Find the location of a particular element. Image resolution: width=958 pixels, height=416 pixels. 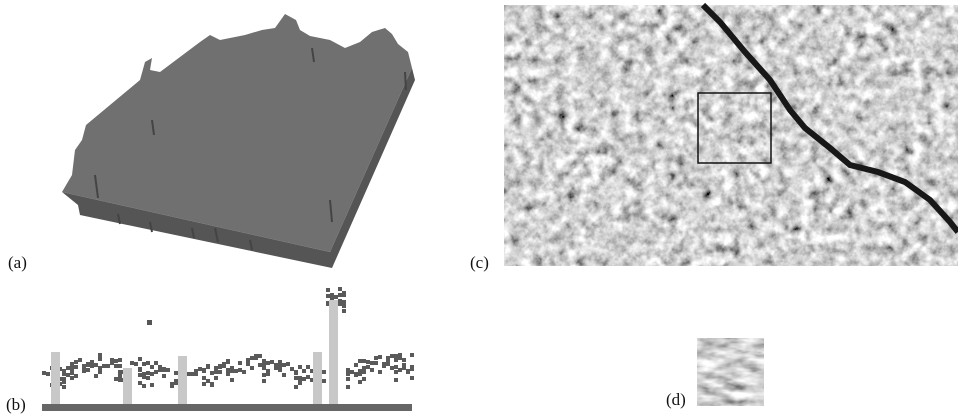

base is located at coordinates (227, 407).